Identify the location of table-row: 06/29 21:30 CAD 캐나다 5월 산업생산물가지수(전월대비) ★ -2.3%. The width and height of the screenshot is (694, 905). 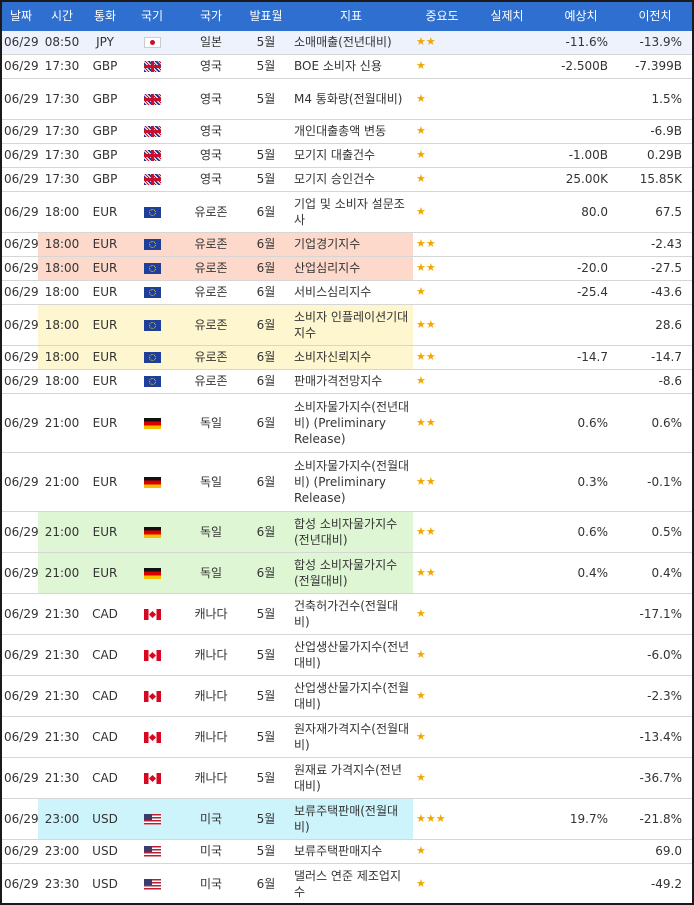
(347, 696).